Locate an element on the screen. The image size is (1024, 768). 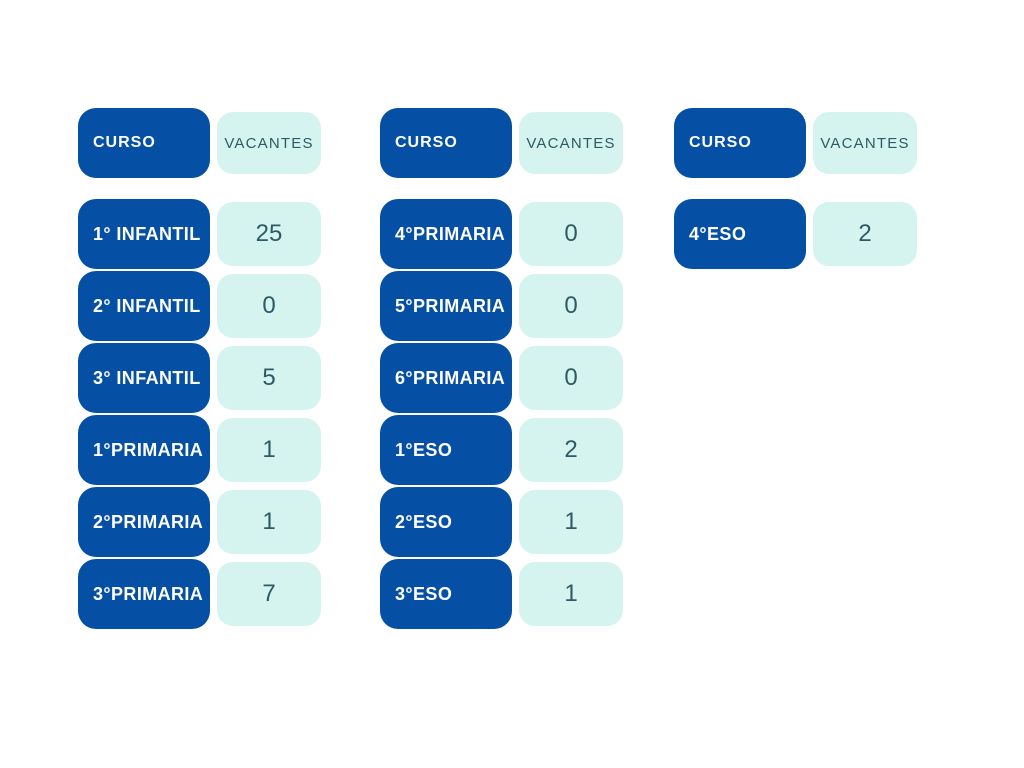
curso-cell: 2° INFANTIL is located at coordinates (144, 306).